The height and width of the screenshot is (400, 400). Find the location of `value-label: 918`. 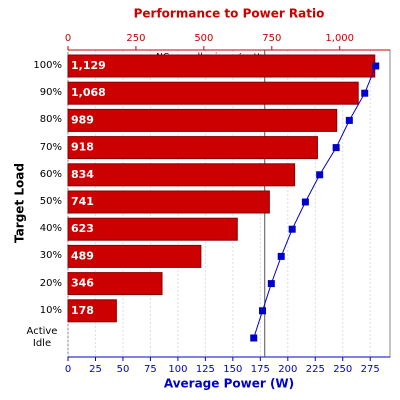

value-label: 918 is located at coordinates (82, 147).